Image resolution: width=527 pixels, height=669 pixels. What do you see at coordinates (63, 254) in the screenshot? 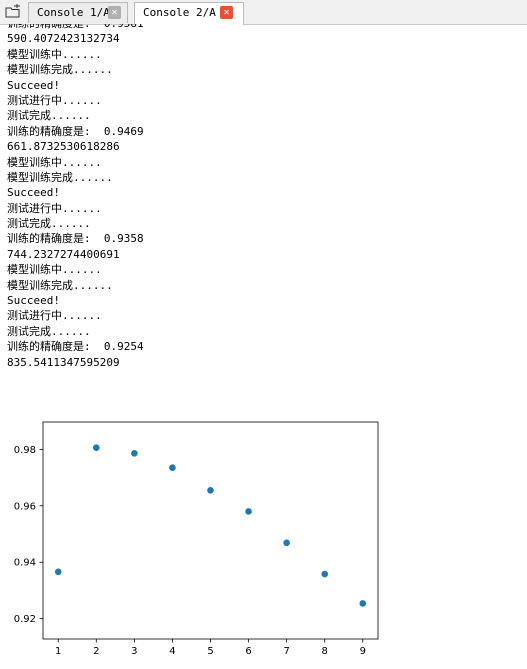
I see `console-line: 744.2327274400691` at bounding box center [63, 254].